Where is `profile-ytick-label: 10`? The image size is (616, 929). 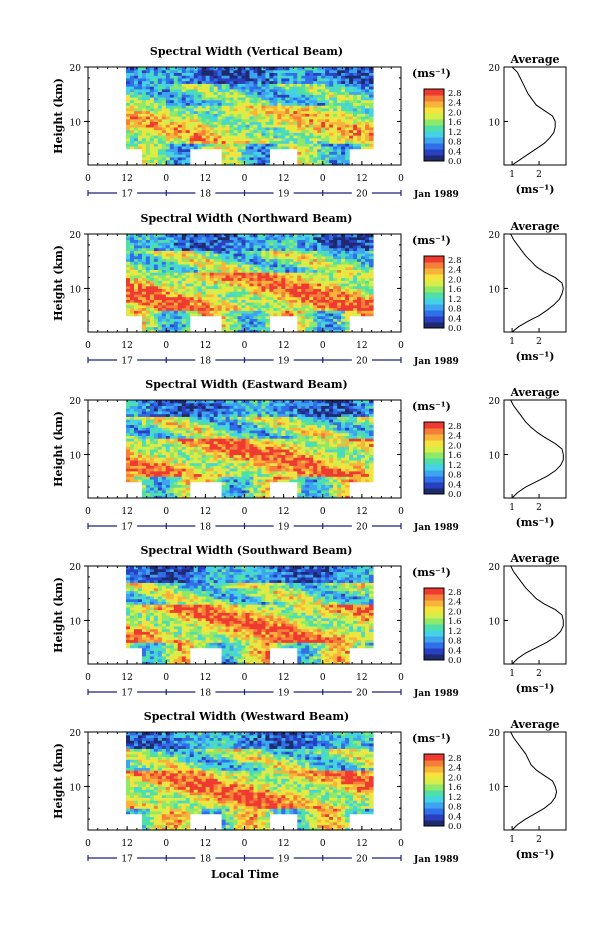 profile-ytick-label: 10 is located at coordinates (495, 123).